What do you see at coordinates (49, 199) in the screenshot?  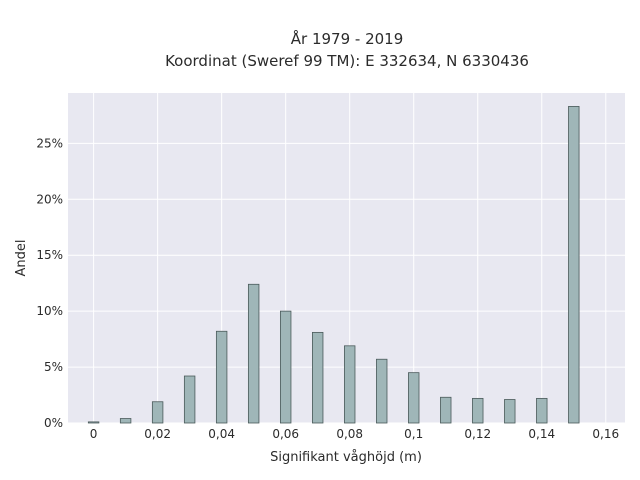 I see `y-tick-label: 20%` at bounding box center [49, 199].